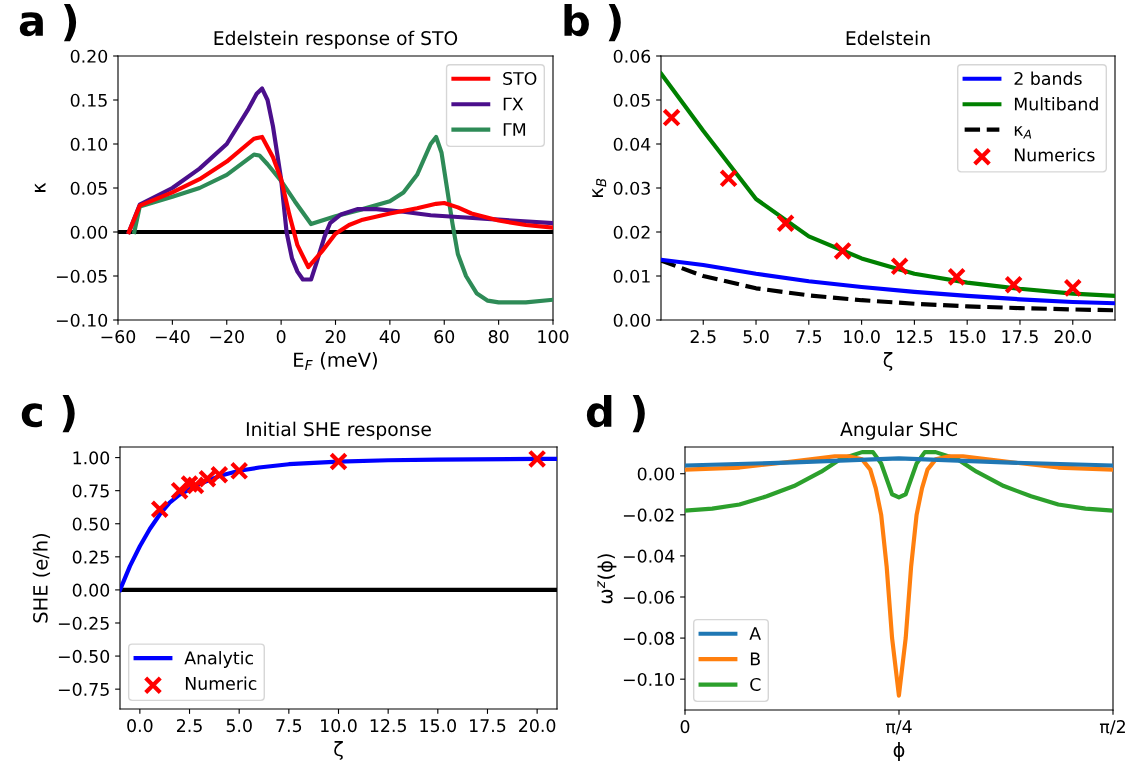 Image resolution: width=1133 pixels, height=764 pixels. Describe the element at coordinates (91, 524) in the screenshot. I see `y-tick-label: 0.50` at that location.